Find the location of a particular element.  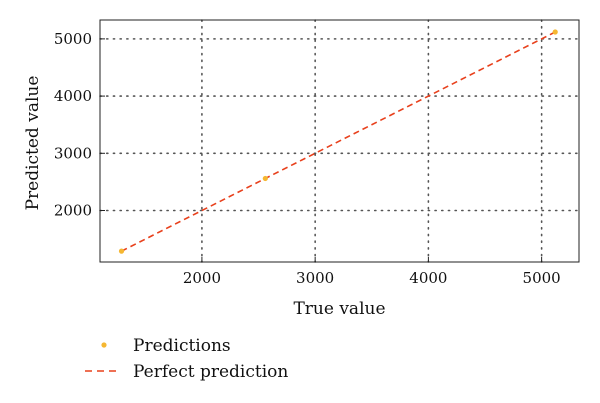

y-tick-label: 5000 is located at coordinates (73, 39).